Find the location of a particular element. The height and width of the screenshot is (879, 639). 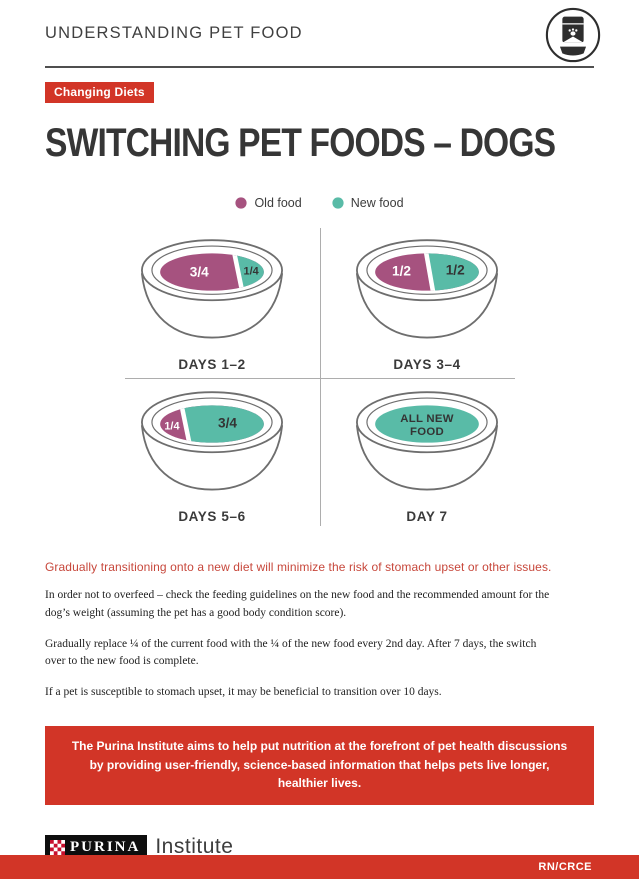

legend-item-old-food: Old food is located at coordinates (268, 203).